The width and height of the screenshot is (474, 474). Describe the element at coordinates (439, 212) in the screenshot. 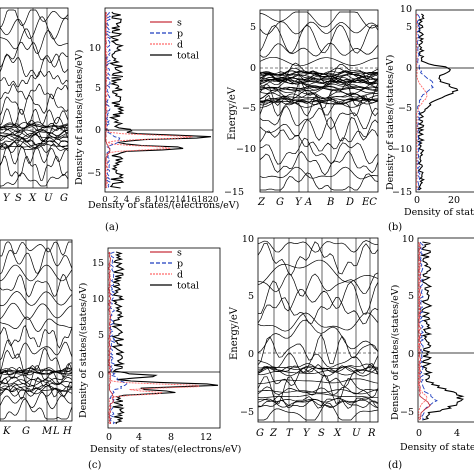

I see `dos-xlabel-b: Density of states/` at that location.